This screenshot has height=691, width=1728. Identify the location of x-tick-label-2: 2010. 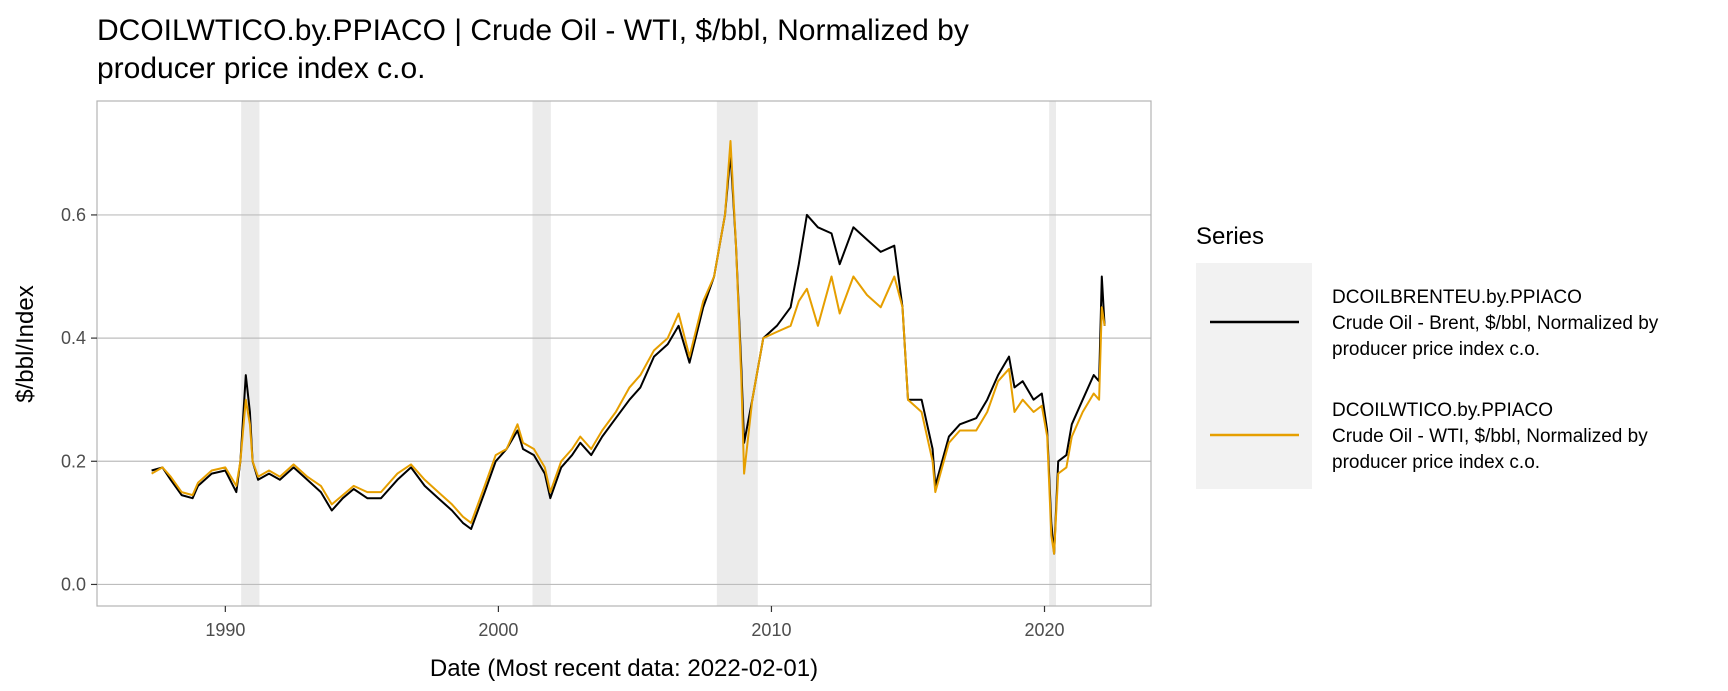
(771, 630).